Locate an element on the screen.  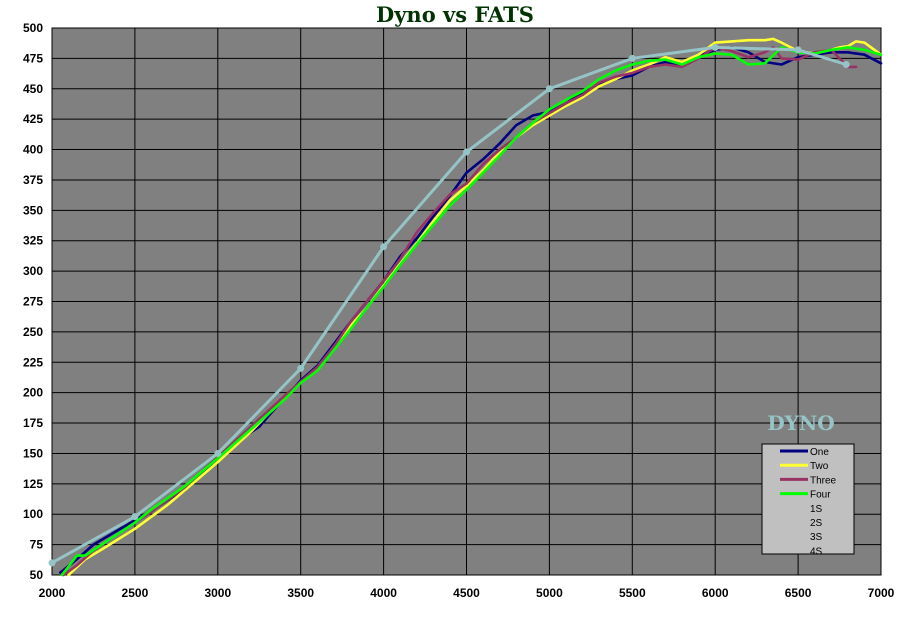
x-tick-label: 6000 is located at coordinates (715, 593).